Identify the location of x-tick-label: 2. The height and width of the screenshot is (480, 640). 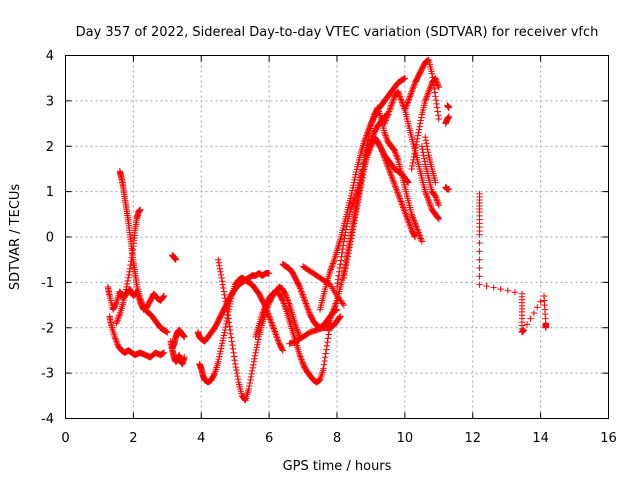
(133, 438).